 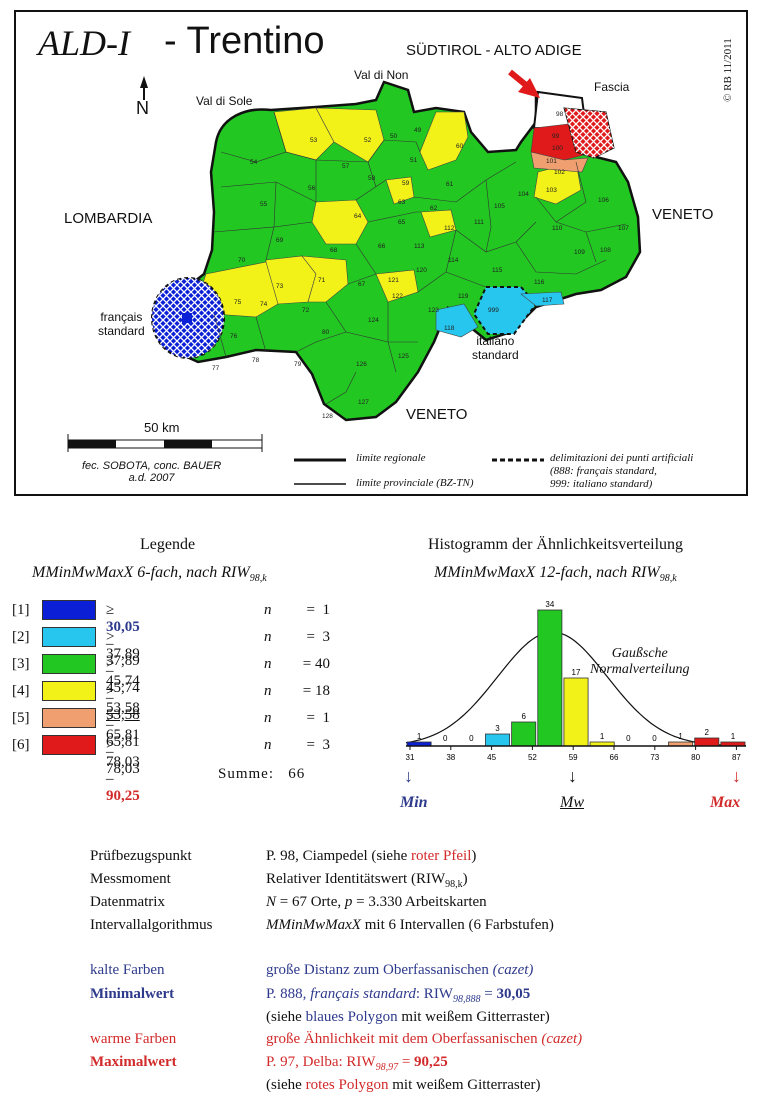 What do you see at coordinates (298, 364) in the screenshot?
I see `cell-number: 79` at bounding box center [298, 364].